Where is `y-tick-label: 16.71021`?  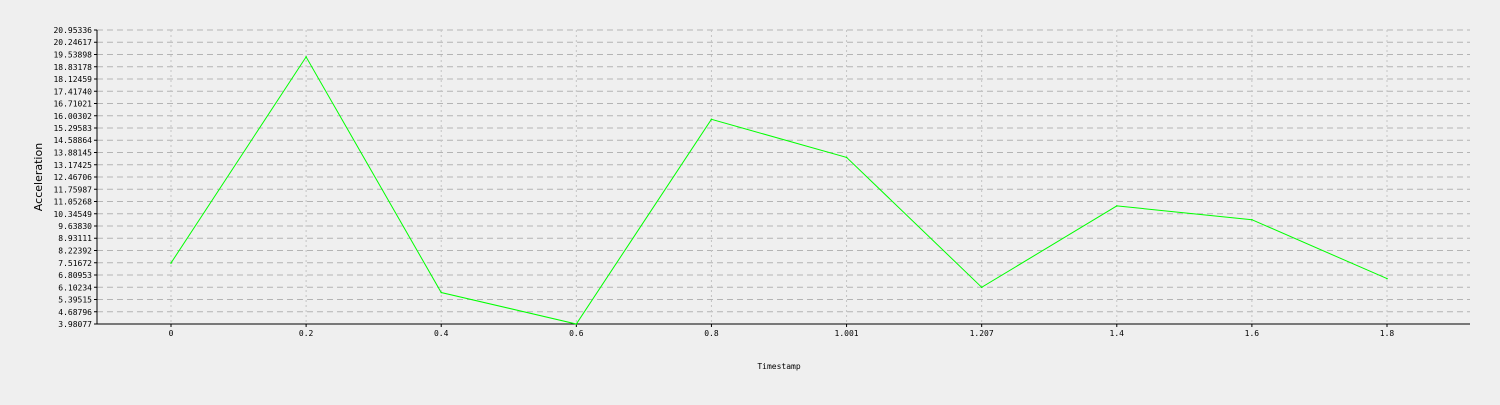
y-tick-label: 16.71021 is located at coordinates (72, 104).